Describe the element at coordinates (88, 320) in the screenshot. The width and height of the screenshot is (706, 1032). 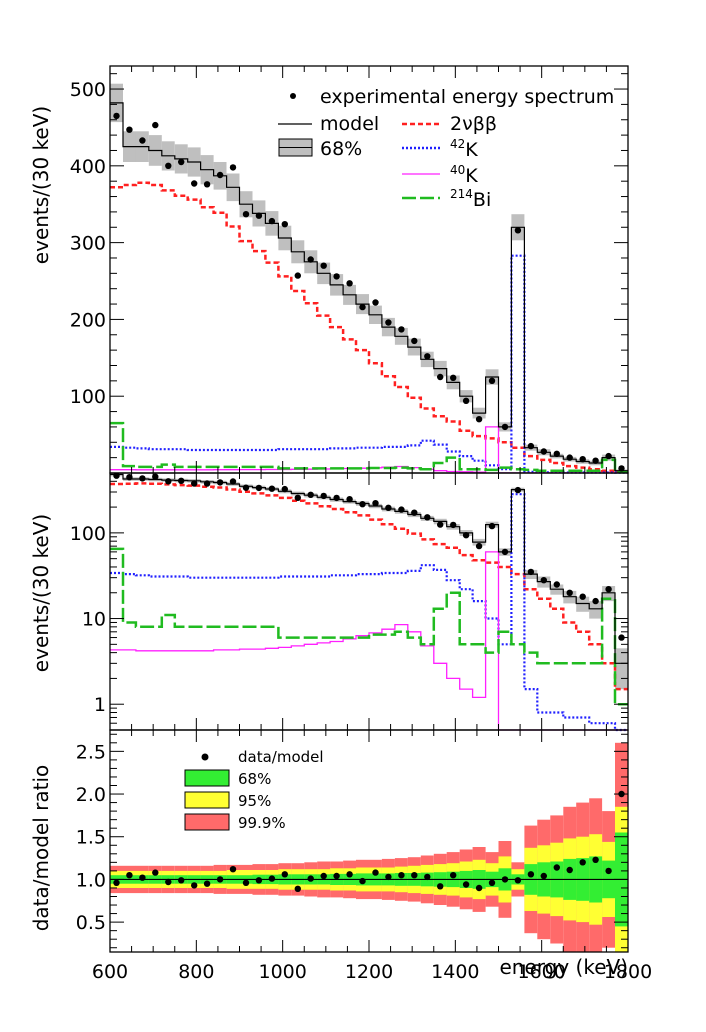
I see `linear-ytick-label-1: 200` at that location.